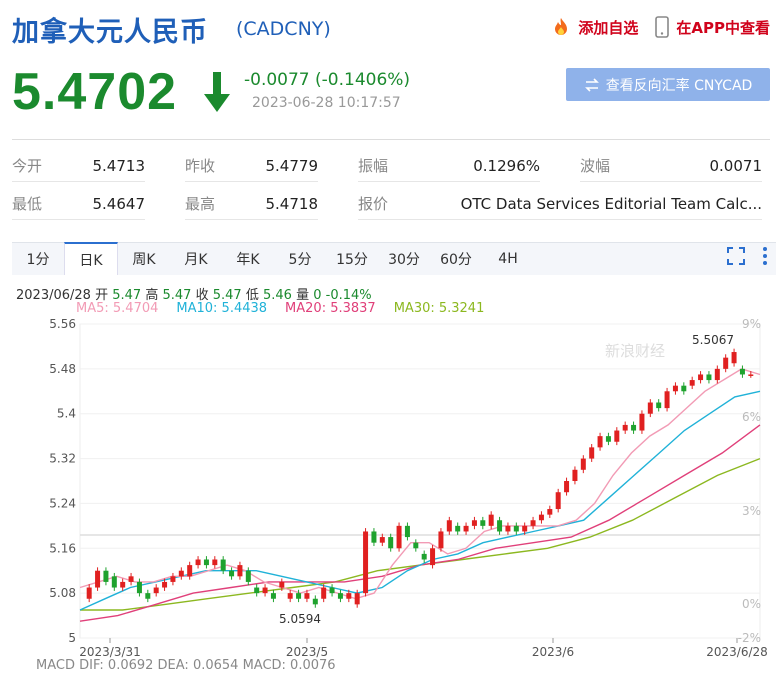  Describe the element at coordinates (62, 503) in the screenshot. I see `y-tick-label: 5.24` at that location.